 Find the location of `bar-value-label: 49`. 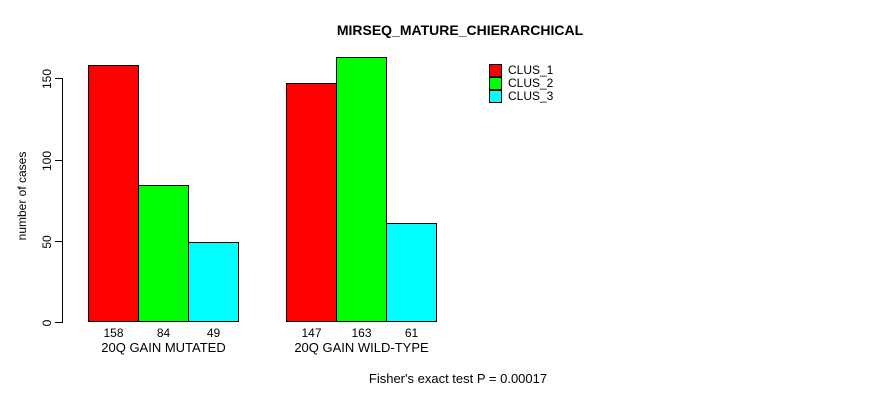

bar-value-label: 49 is located at coordinates (213, 333).